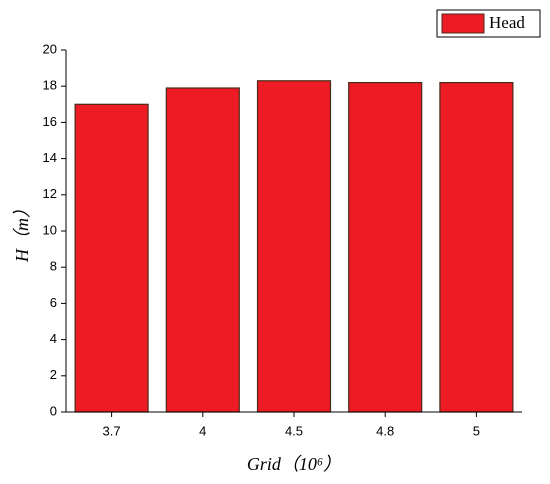 This screenshot has width=550, height=484. Describe the element at coordinates (385, 430) in the screenshot. I see `x-tick-label: 4.8` at that location.